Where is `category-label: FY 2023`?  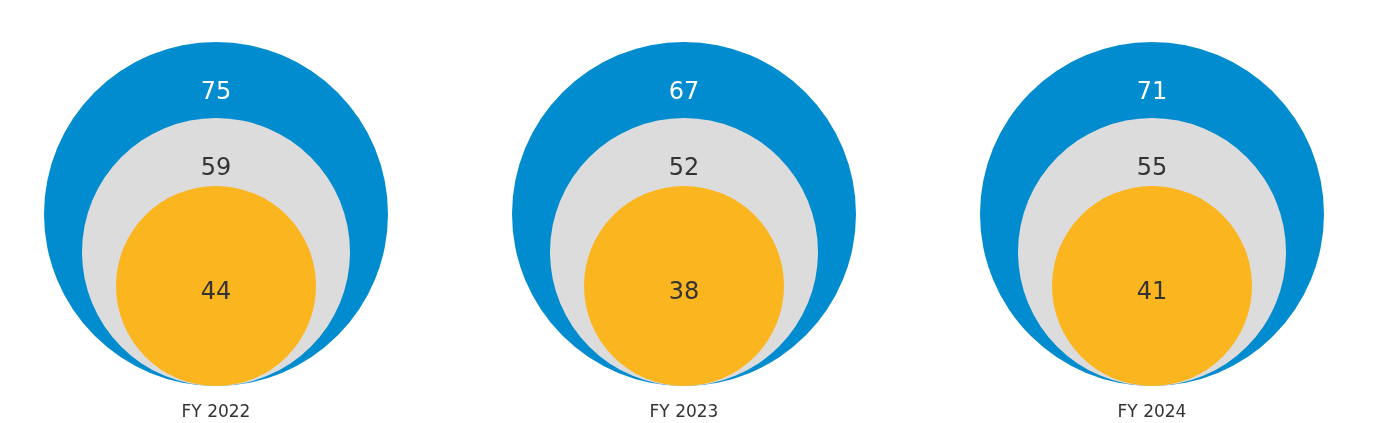 category-label: FY 2023 is located at coordinates (684, 411).